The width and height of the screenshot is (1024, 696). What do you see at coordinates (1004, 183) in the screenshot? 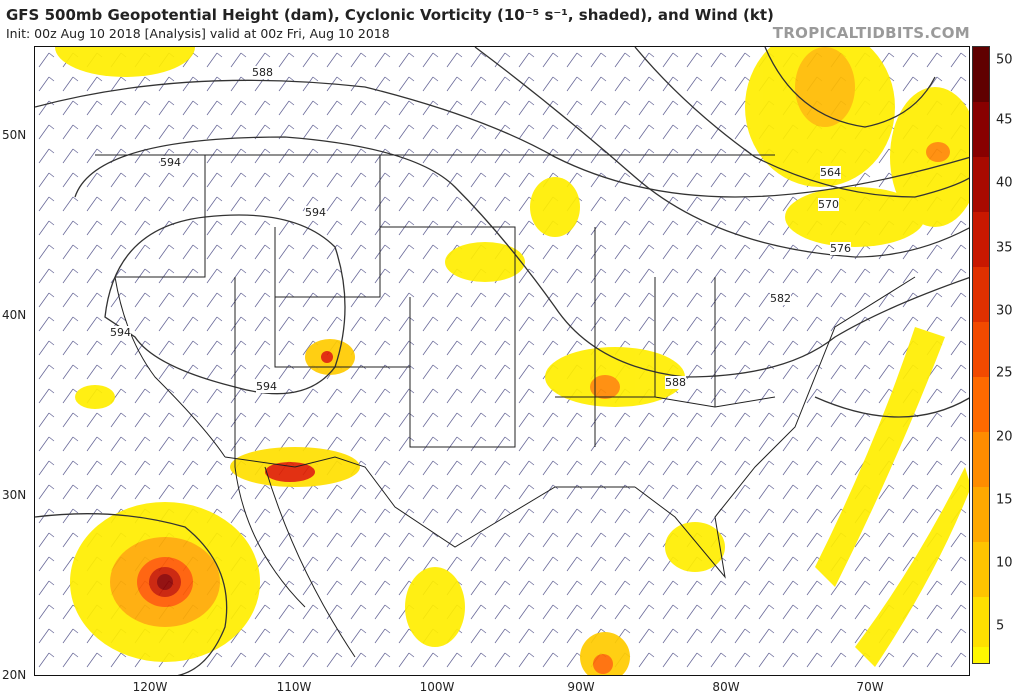
I see `colorbar-label-40: 40` at bounding box center [1004, 183].